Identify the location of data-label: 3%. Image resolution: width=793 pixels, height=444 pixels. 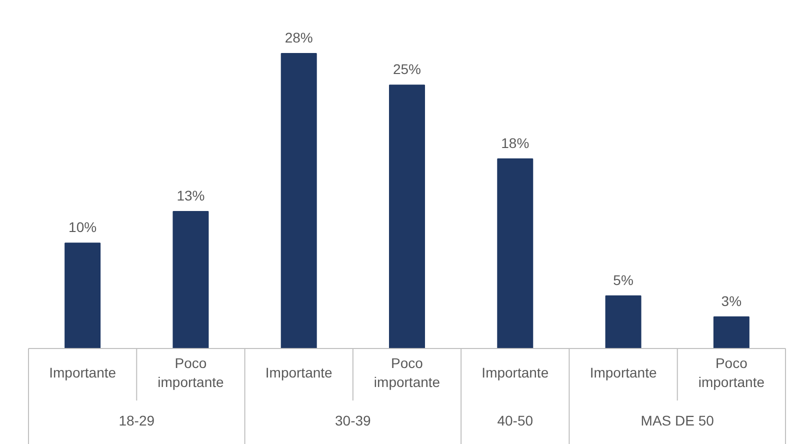
(731, 300).